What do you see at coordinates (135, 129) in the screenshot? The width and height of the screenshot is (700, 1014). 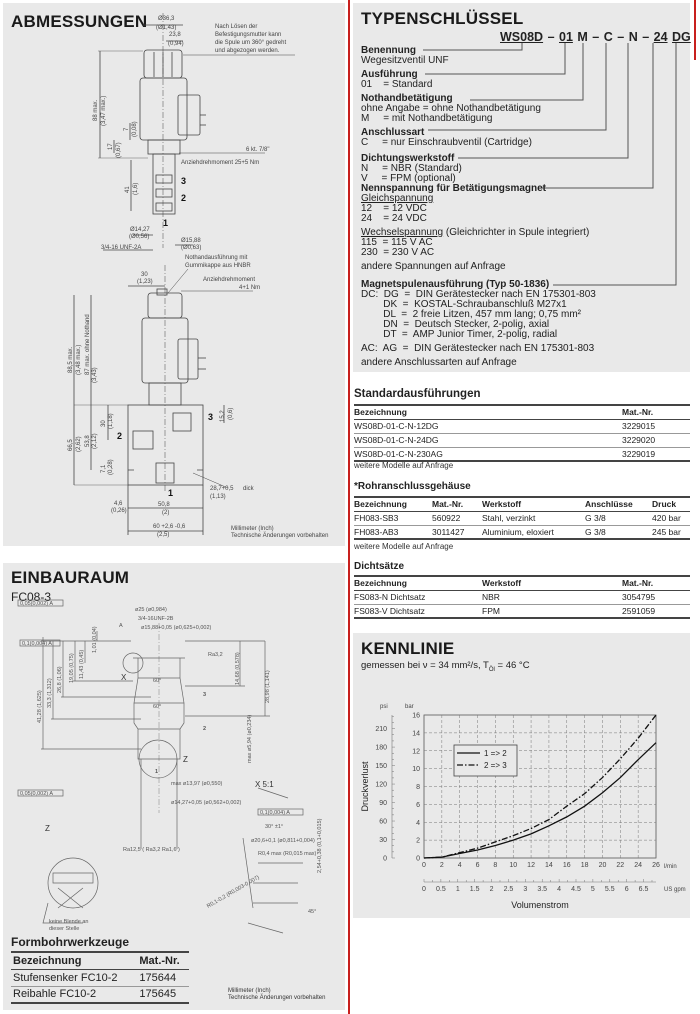 I see `dim-label: (0,08)` at bounding box center [135, 129].